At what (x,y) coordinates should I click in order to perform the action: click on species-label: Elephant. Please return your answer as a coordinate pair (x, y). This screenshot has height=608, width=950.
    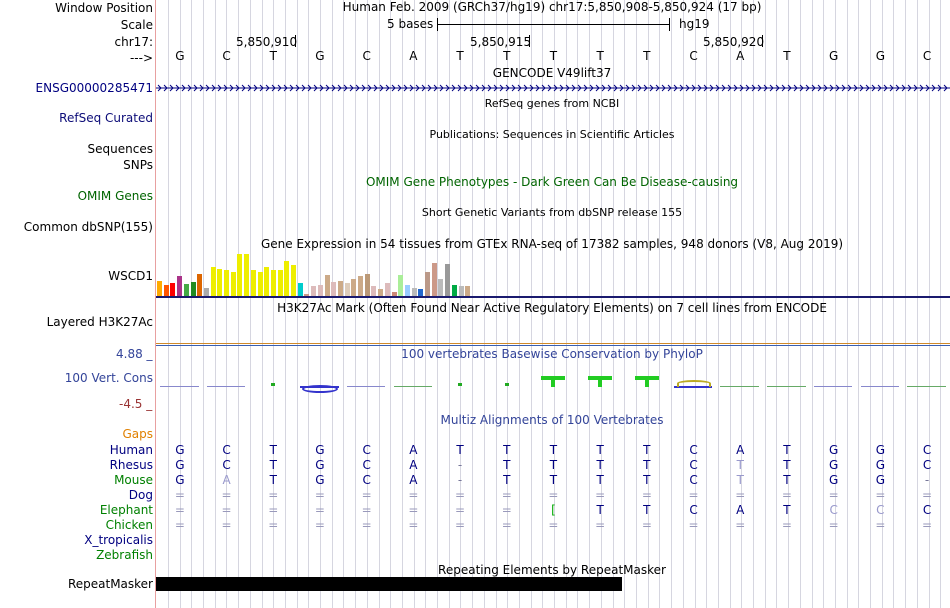
    Looking at the image, I should click on (126, 510).